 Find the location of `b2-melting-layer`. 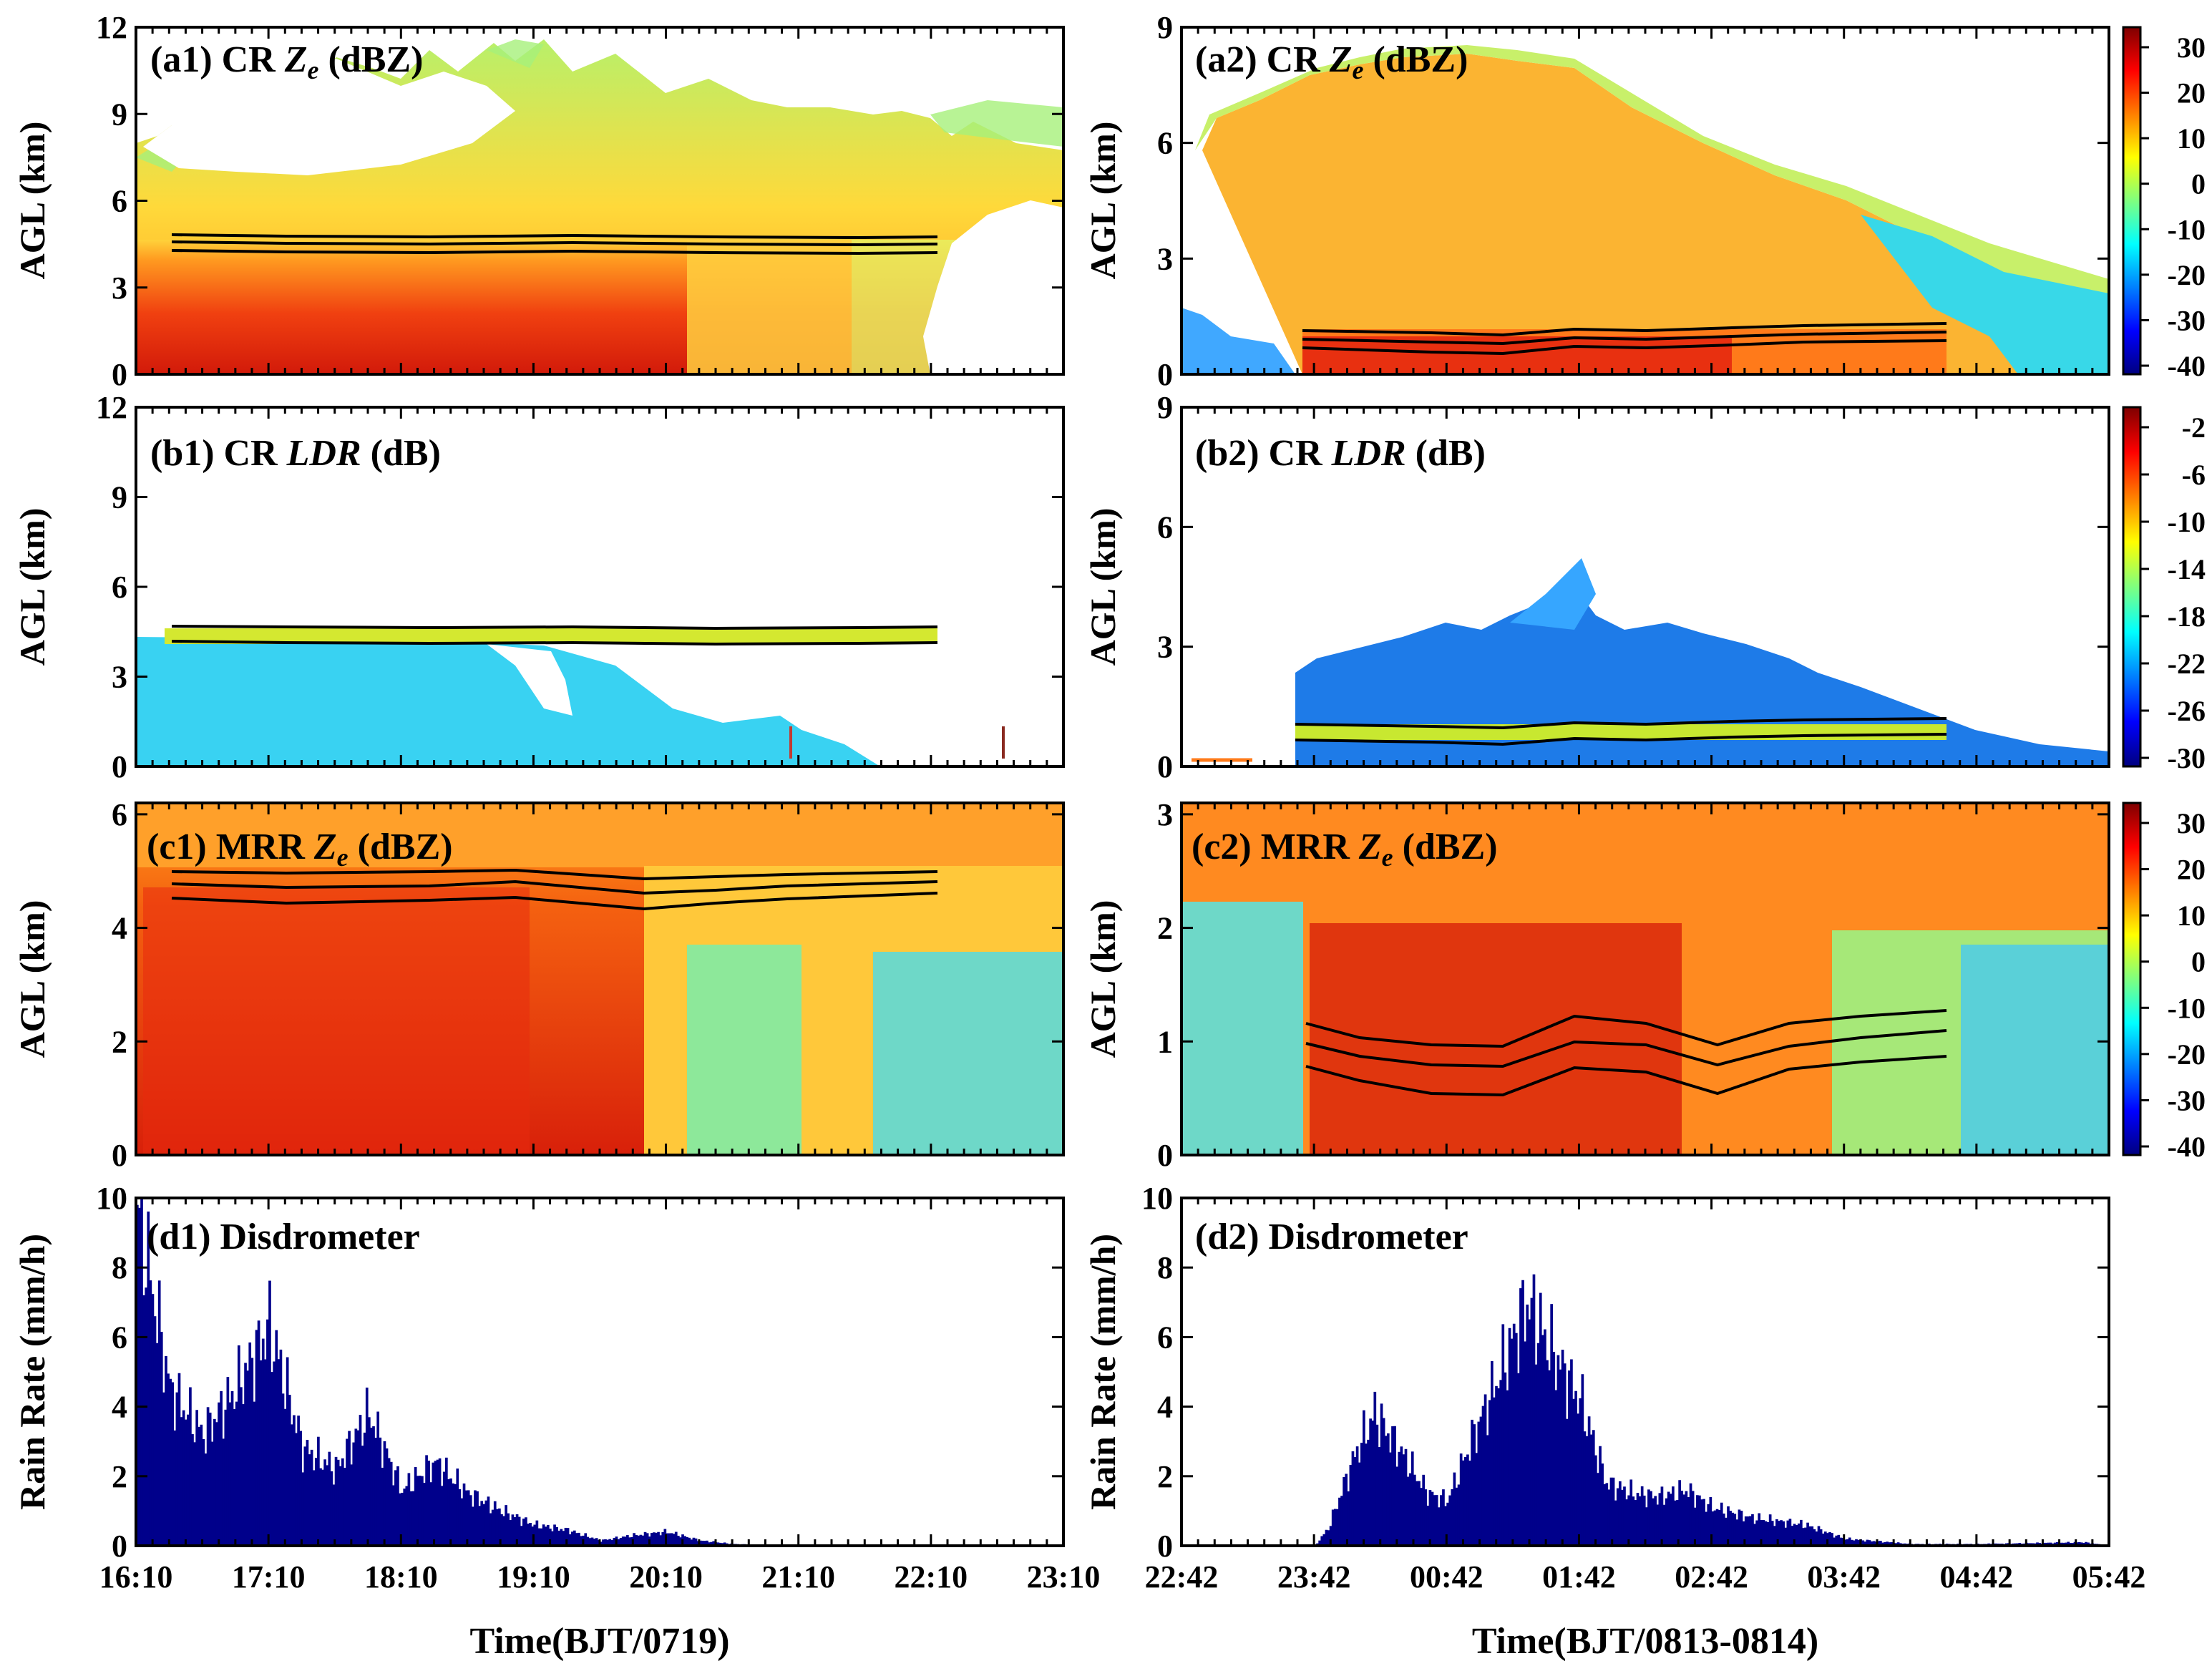

b2-melting-layer is located at coordinates (1621, 731).